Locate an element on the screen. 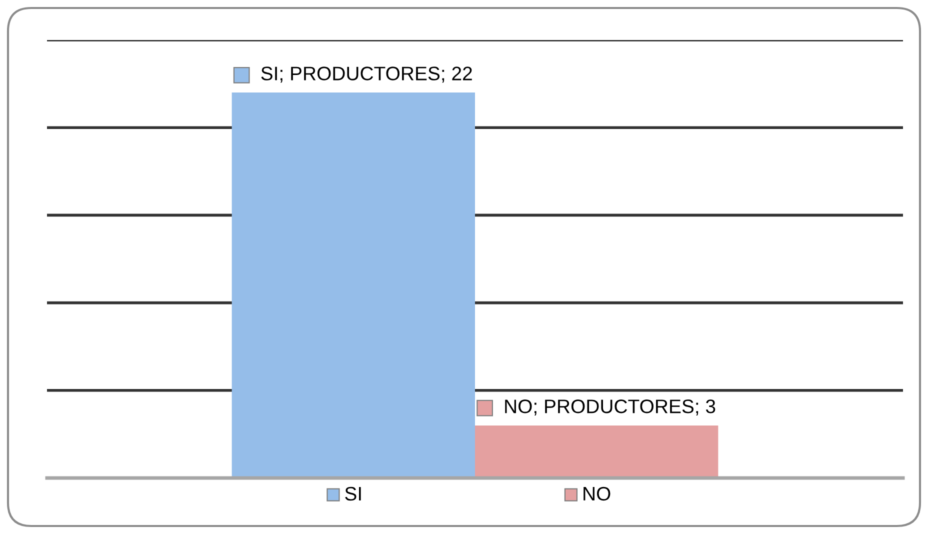 This screenshot has height=534, width=928. data-label: SI; PRODUCTORES; 22 is located at coordinates (366, 74).